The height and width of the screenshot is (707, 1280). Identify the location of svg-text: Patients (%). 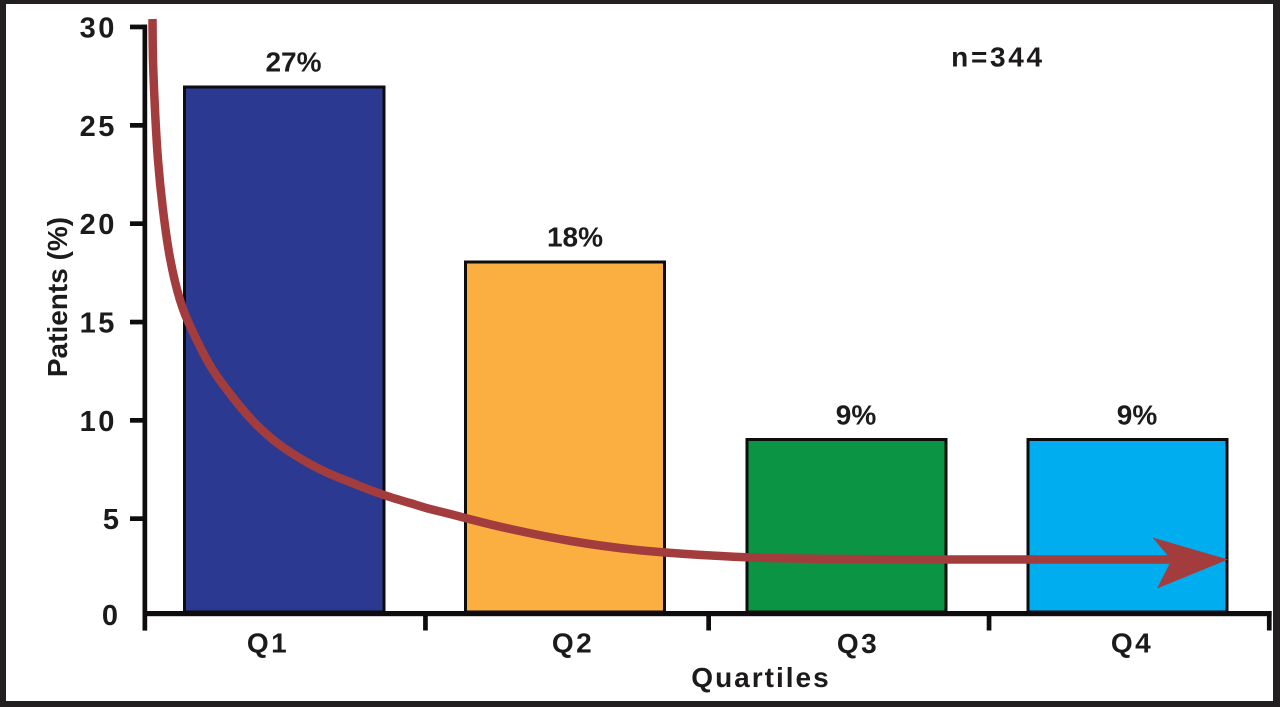
(57, 297).